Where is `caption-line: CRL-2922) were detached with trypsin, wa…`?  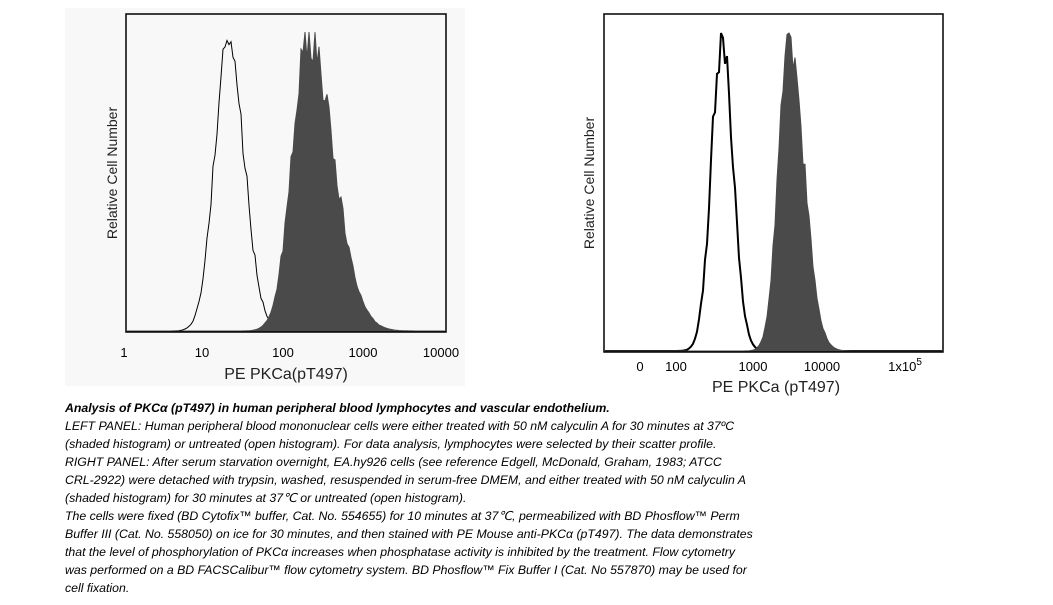 caption-line: CRL-2922) were detached with trypsin, wa… is located at coordinates (405, 480).